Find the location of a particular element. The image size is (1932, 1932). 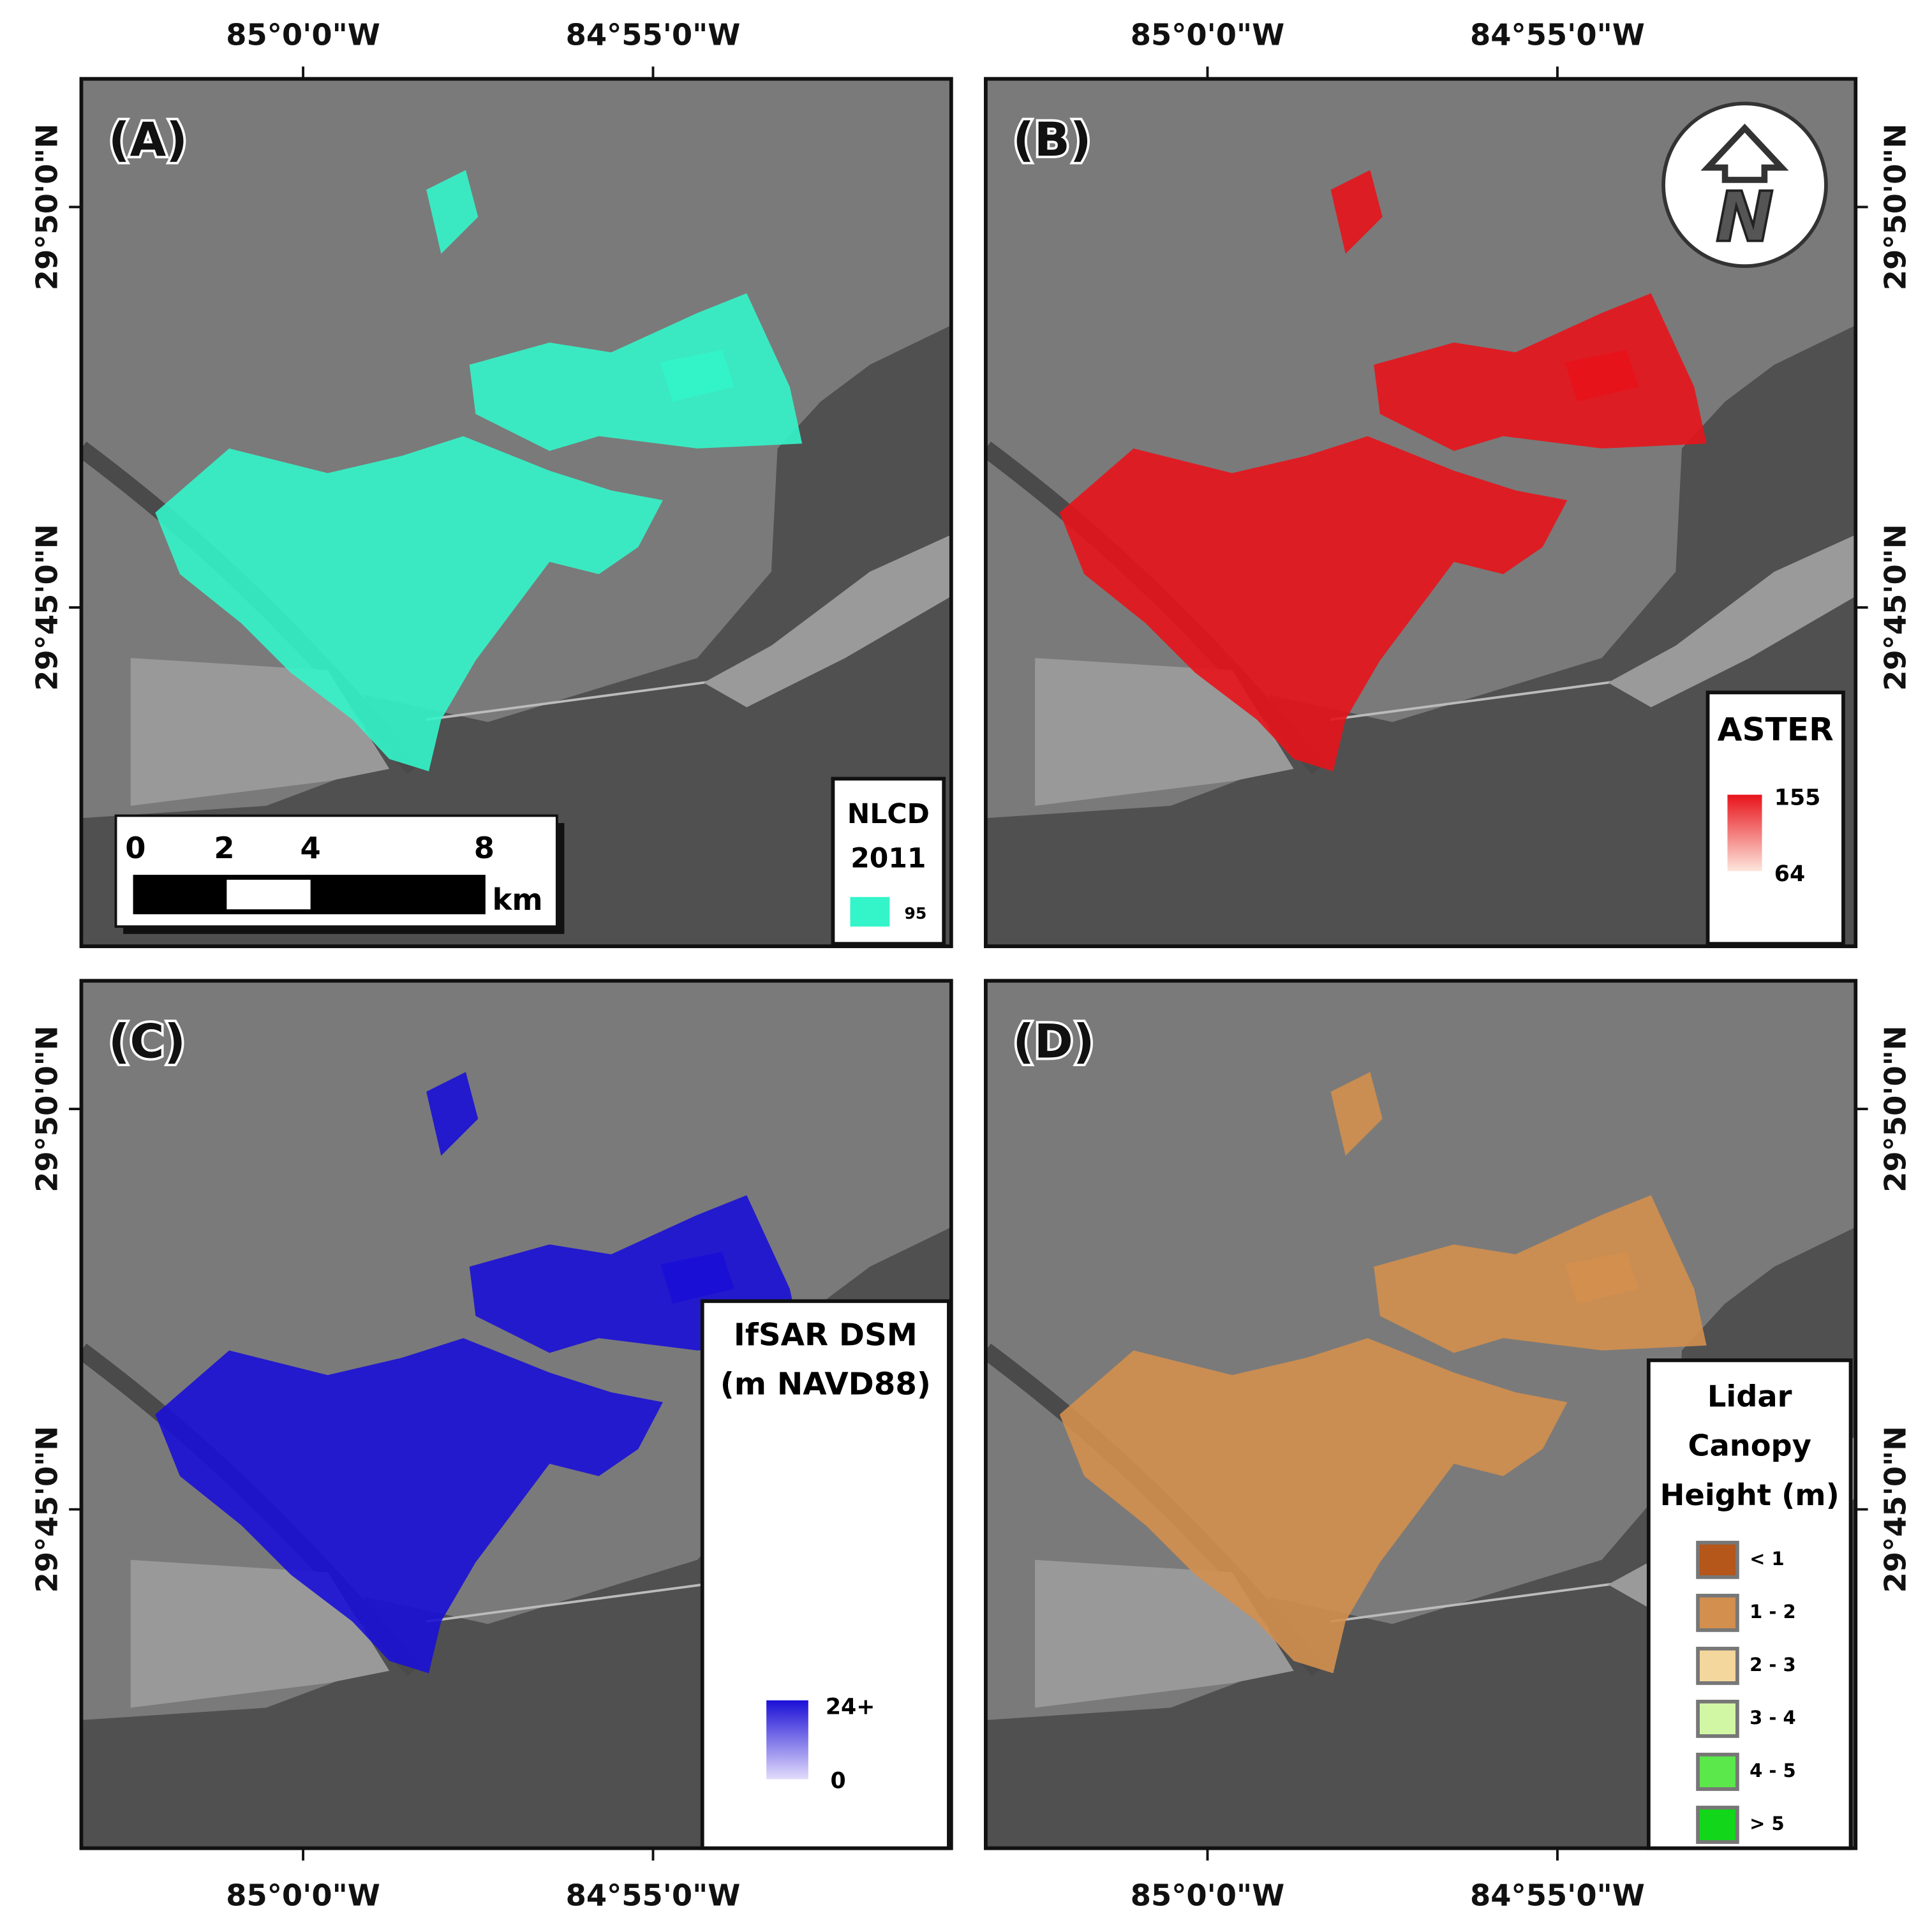

scale-tick: 2 is located at coordinates (224, 848).